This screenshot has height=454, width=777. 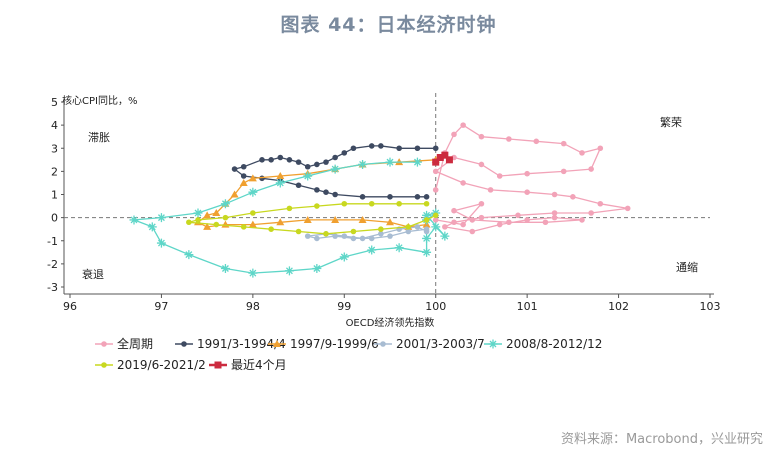 I want to click on legend-item: 1991/3-1994/4, so click(x=230, y=344).